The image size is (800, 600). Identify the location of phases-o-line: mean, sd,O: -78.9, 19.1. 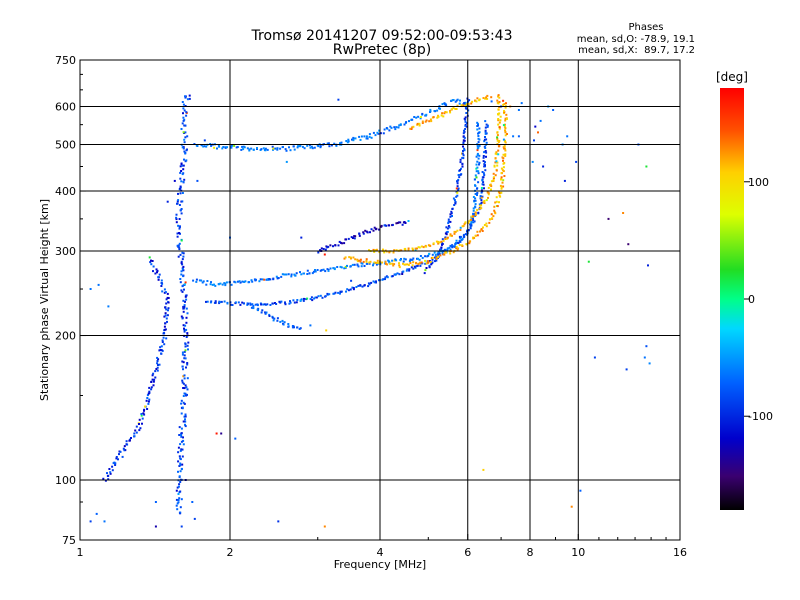
(636, 39).